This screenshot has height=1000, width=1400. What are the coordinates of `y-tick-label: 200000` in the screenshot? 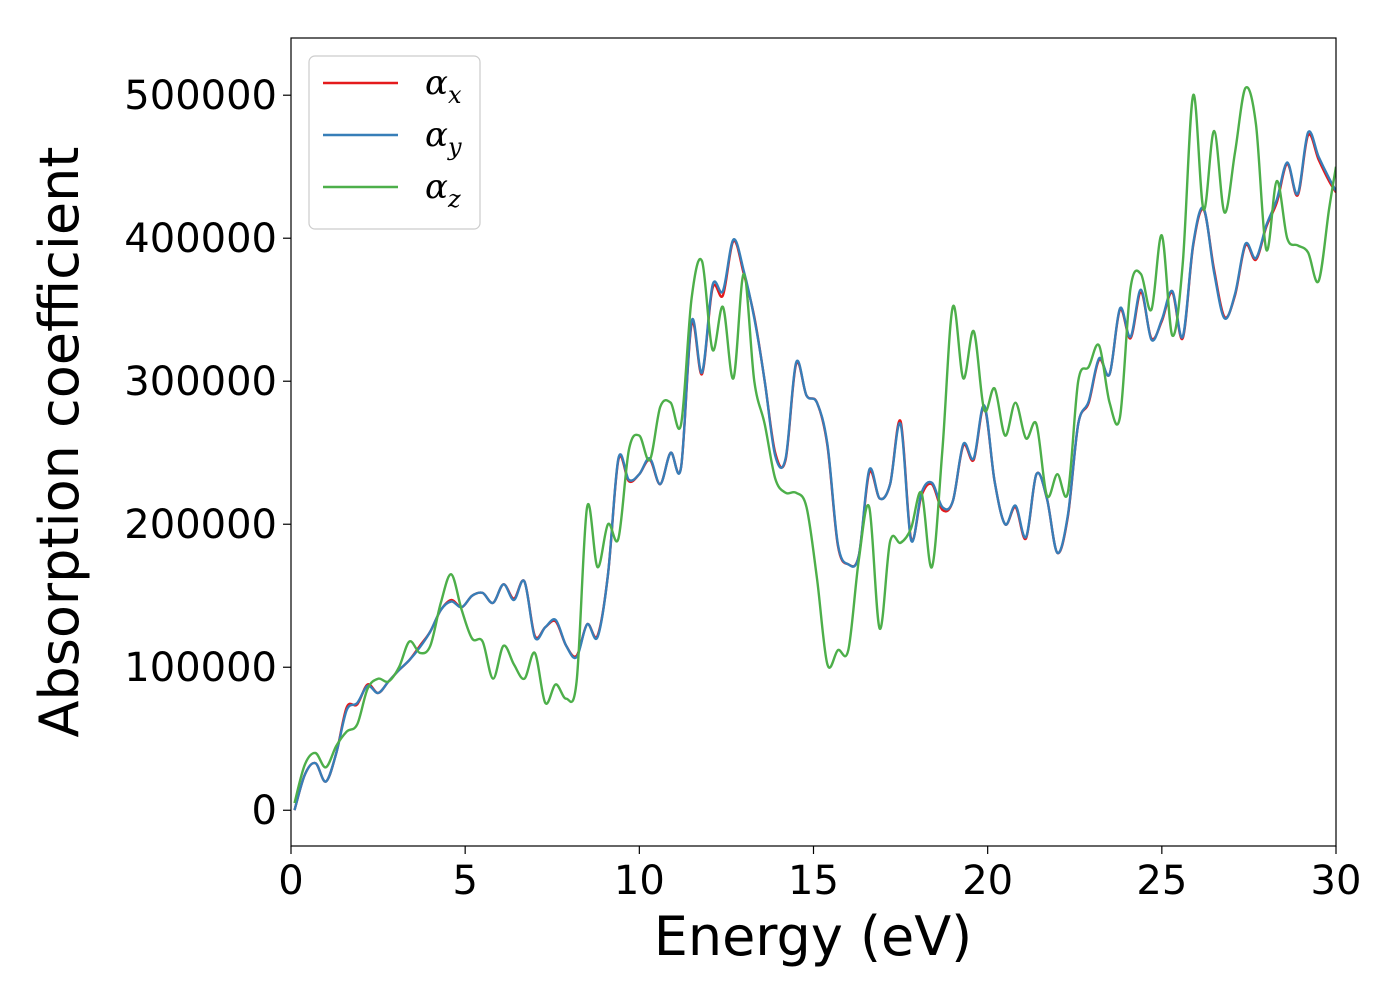 It's located at (200, 525).